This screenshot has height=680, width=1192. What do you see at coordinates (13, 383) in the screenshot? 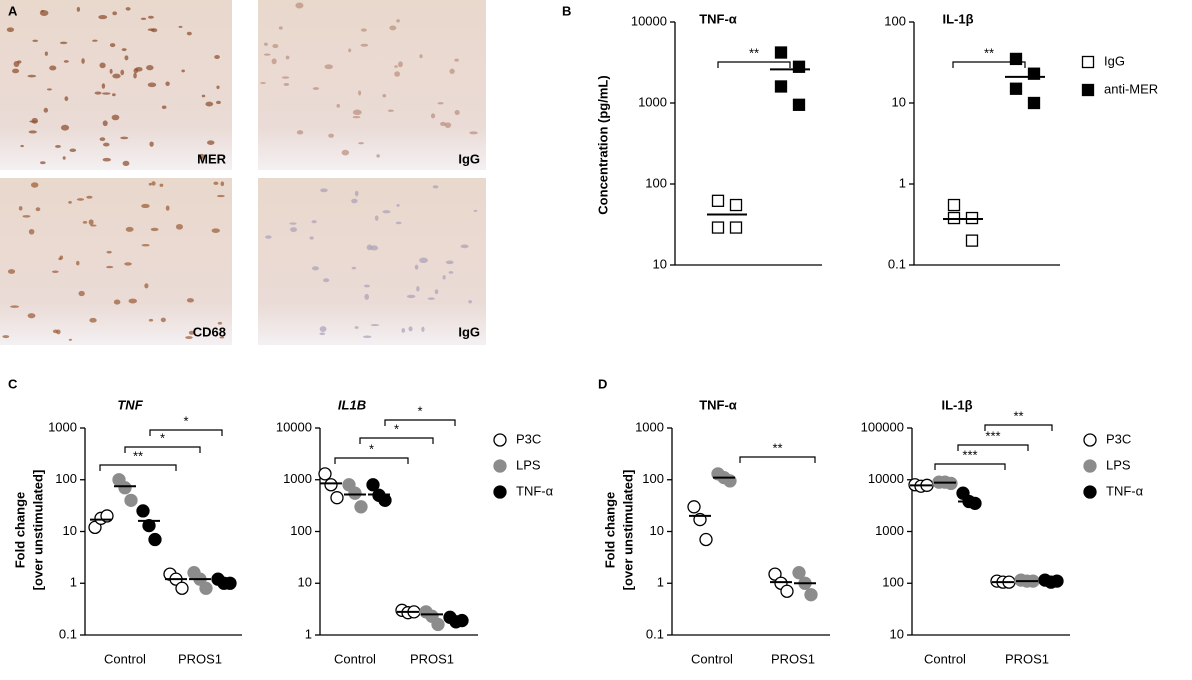
I see `panel-label: C` at bounding box center [13, 383].